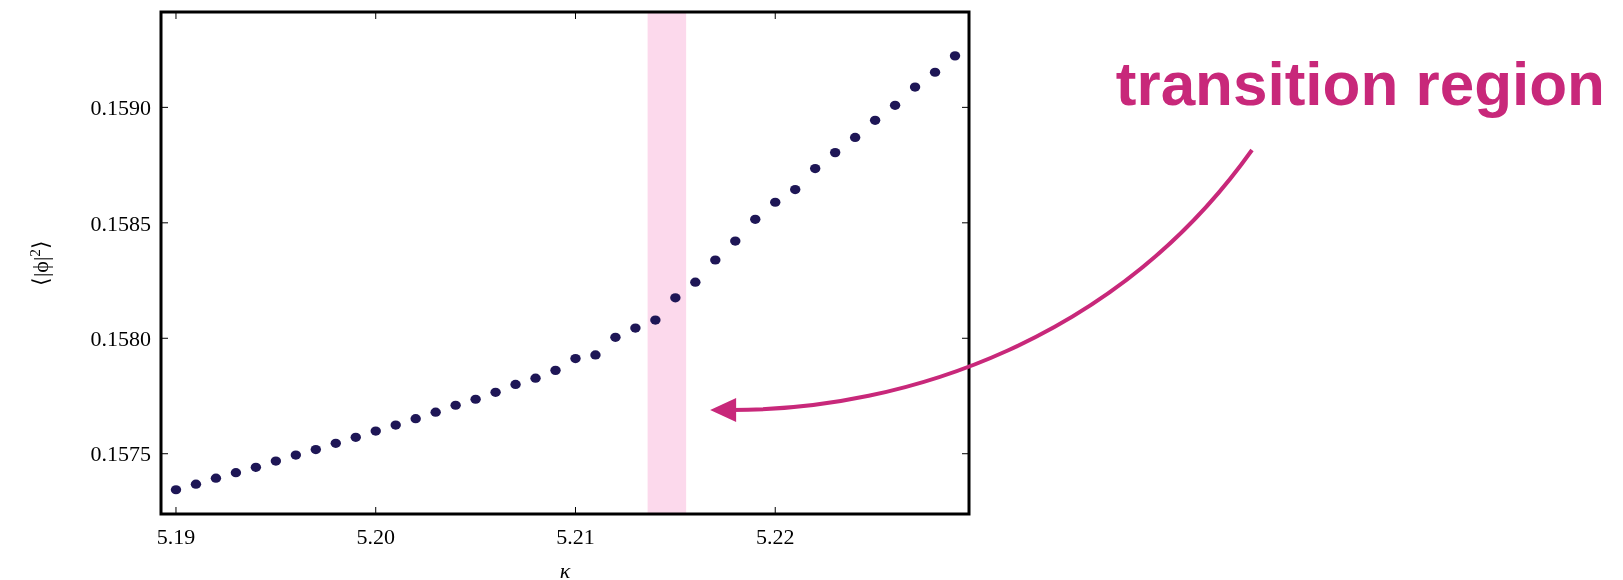 The width and height of the screenshot is (1623, 580). Describe the element at coordinates (120, 223) in the screenshot. I see `y-tick-label: 0.1585` at that location.